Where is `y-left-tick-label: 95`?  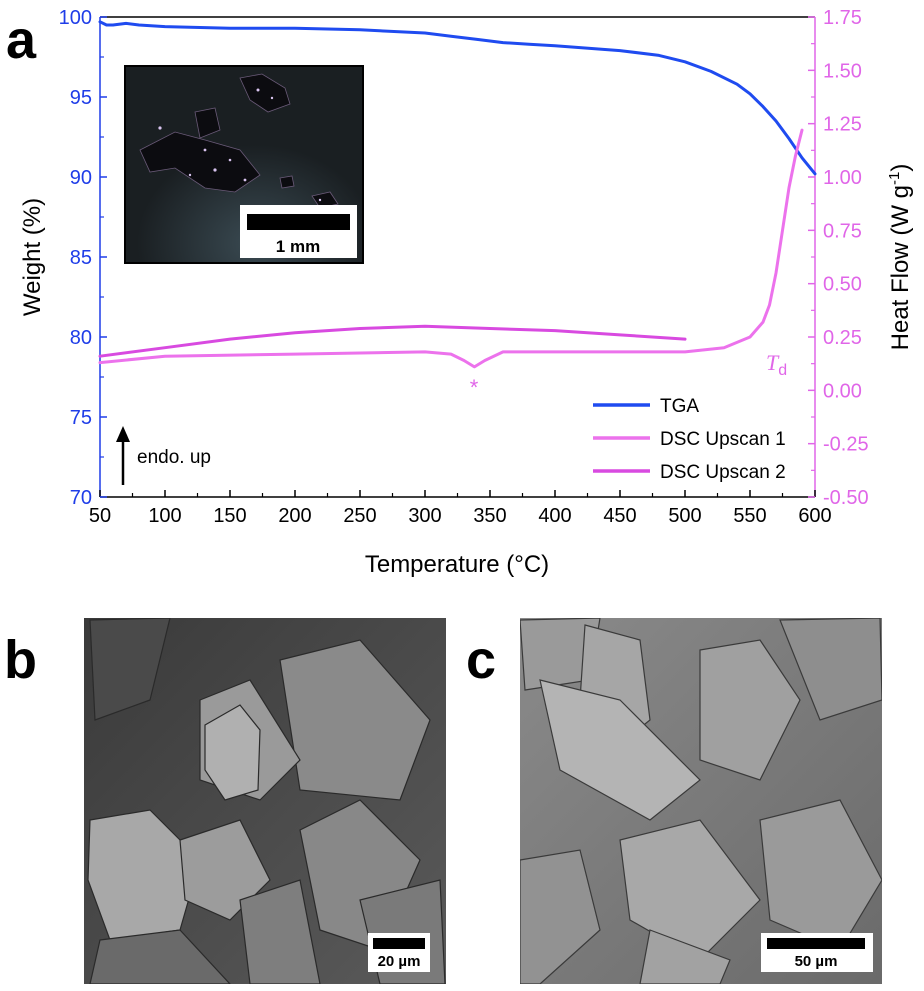 y-left-tick-label: 95 is located at coordinates (81, 98).